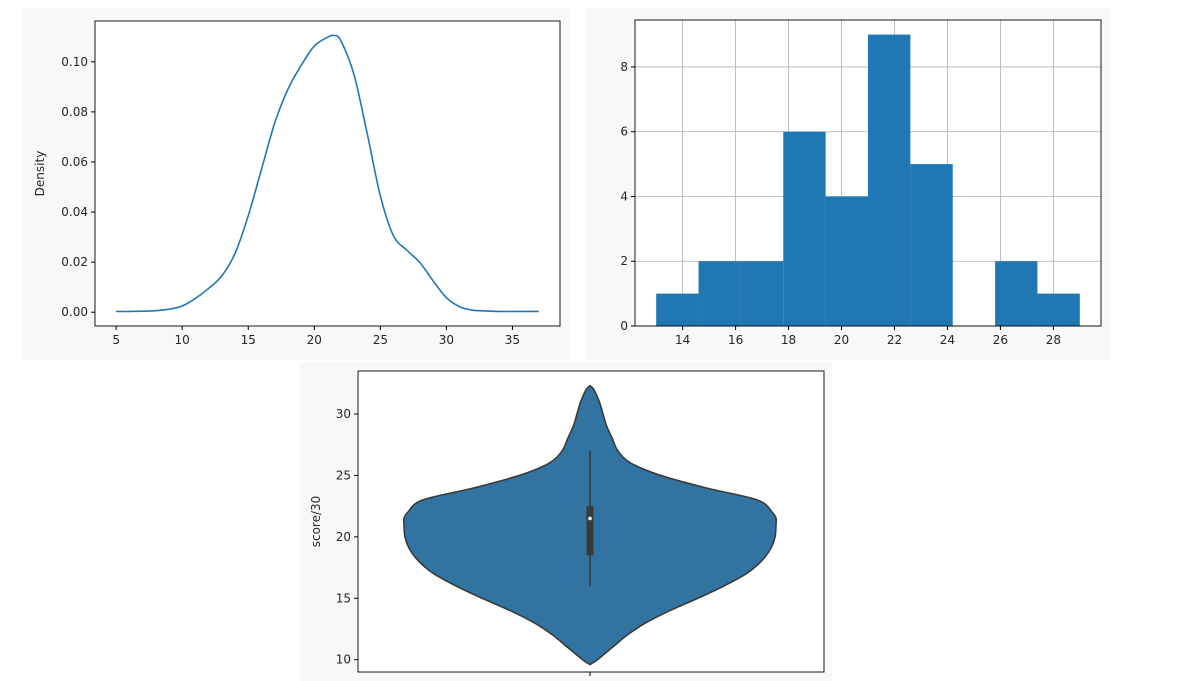 This screenshot has height=681, width=1198. Describe the element at coordinates (74, 112) in the screenshot. I see `y-tick-label: 0.08` at that location.